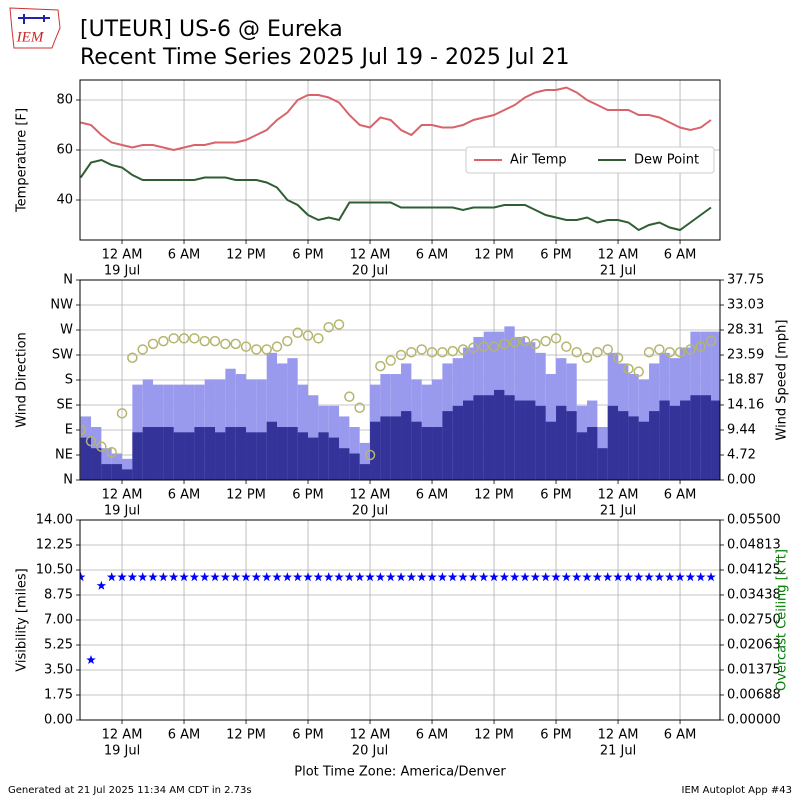  What do you see at coordinates (64, 200) in the screenshot?
I see `y-tick-label: 40` at bounding box center [64, 200].